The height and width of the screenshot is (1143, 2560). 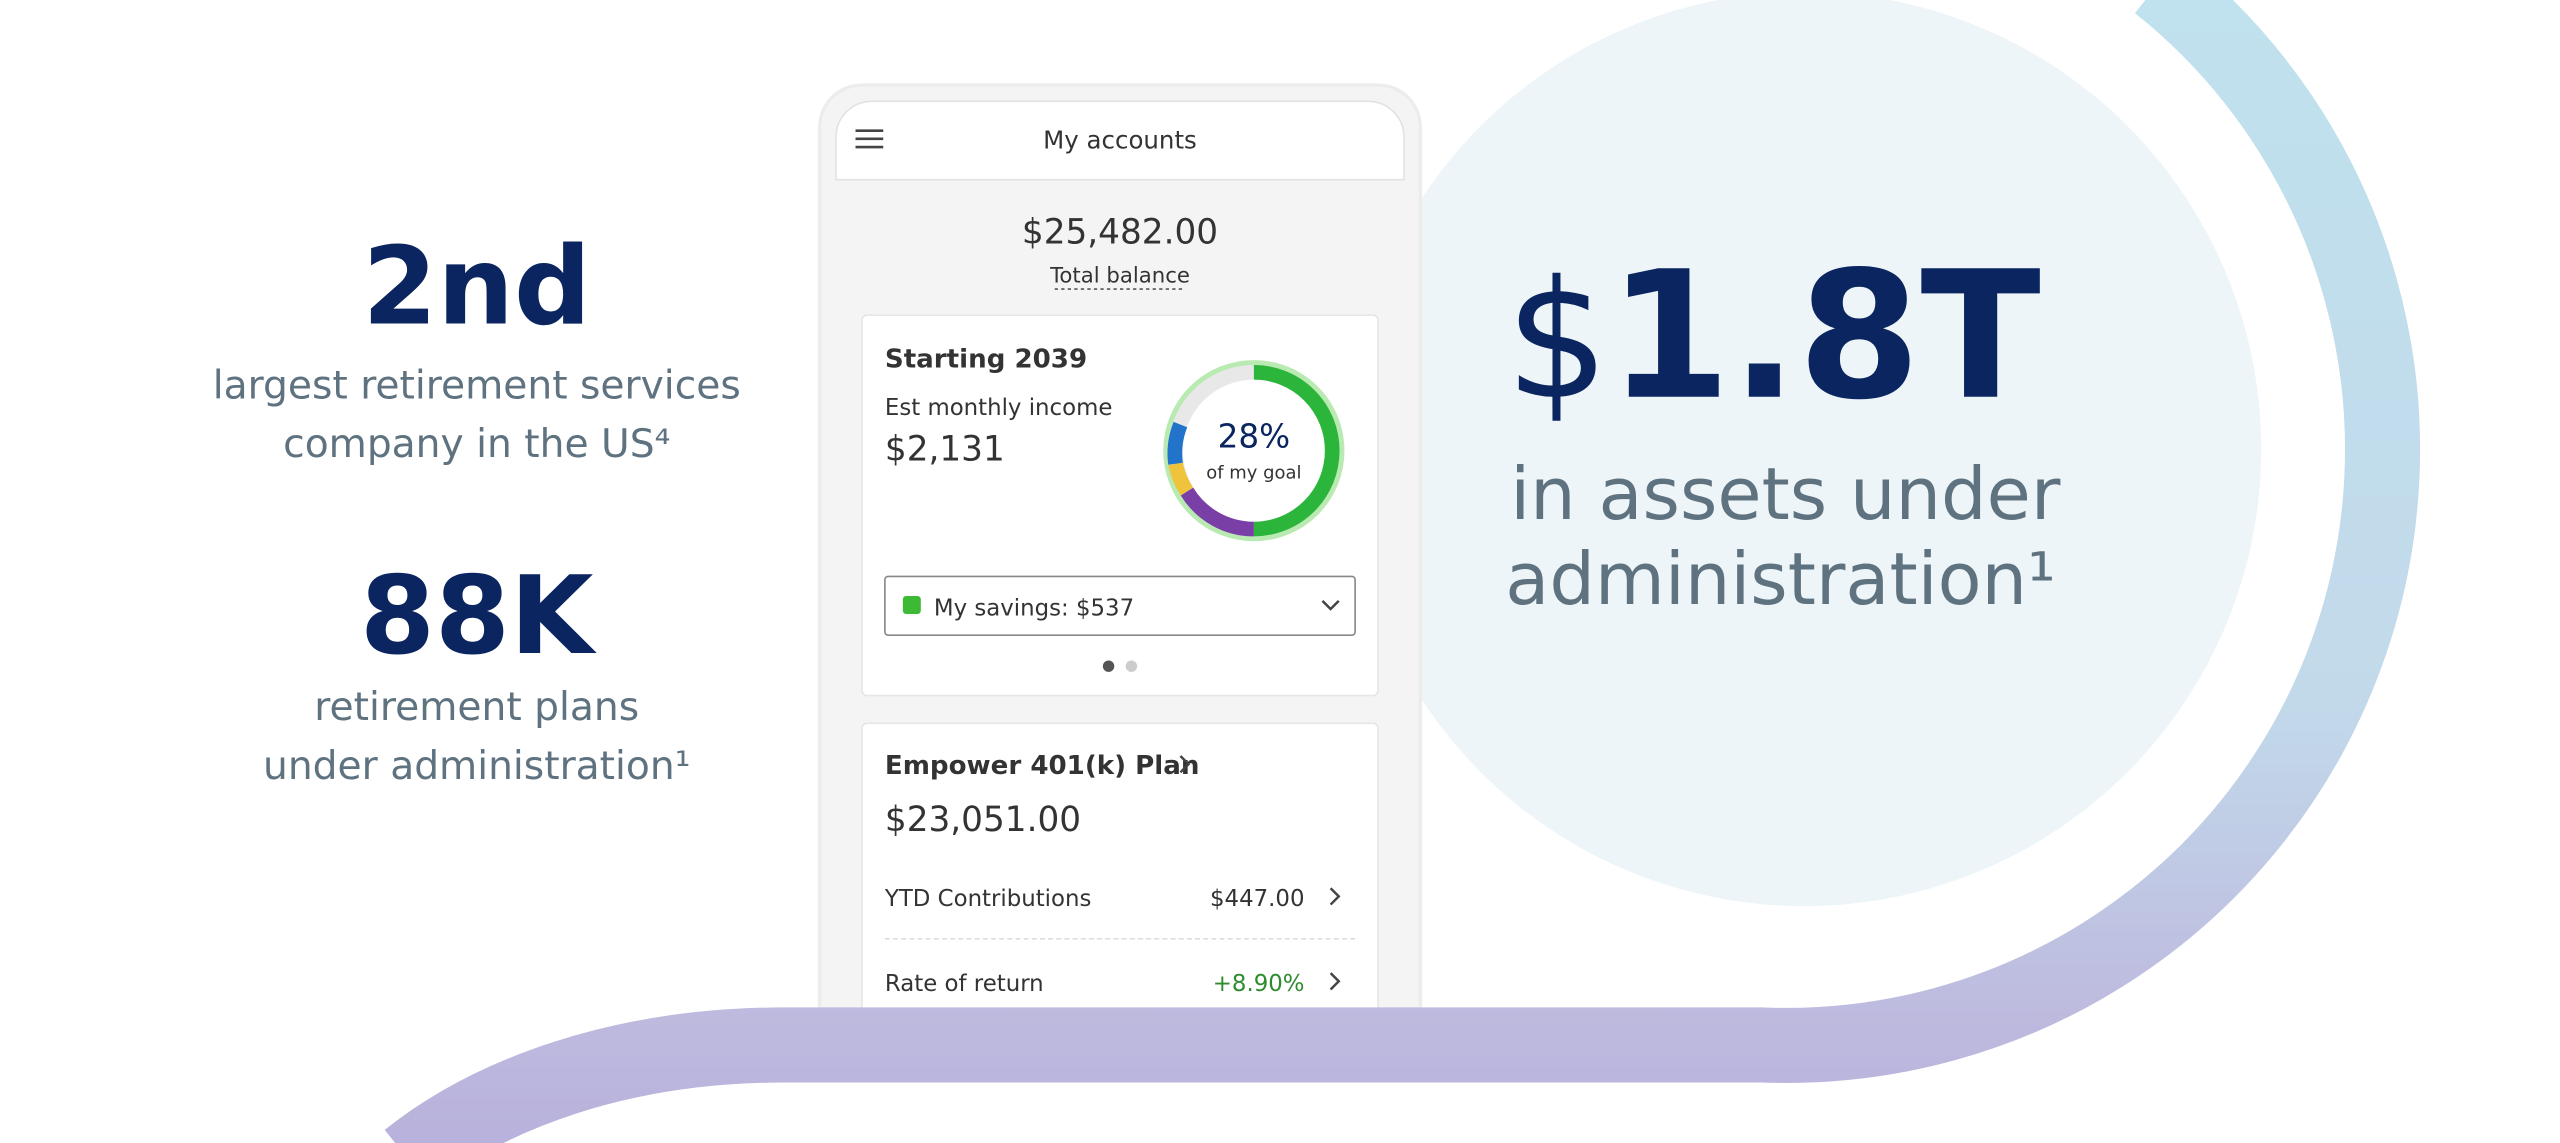 I want to click on headline-desc: in assets under, so click(x=1785, y=494).